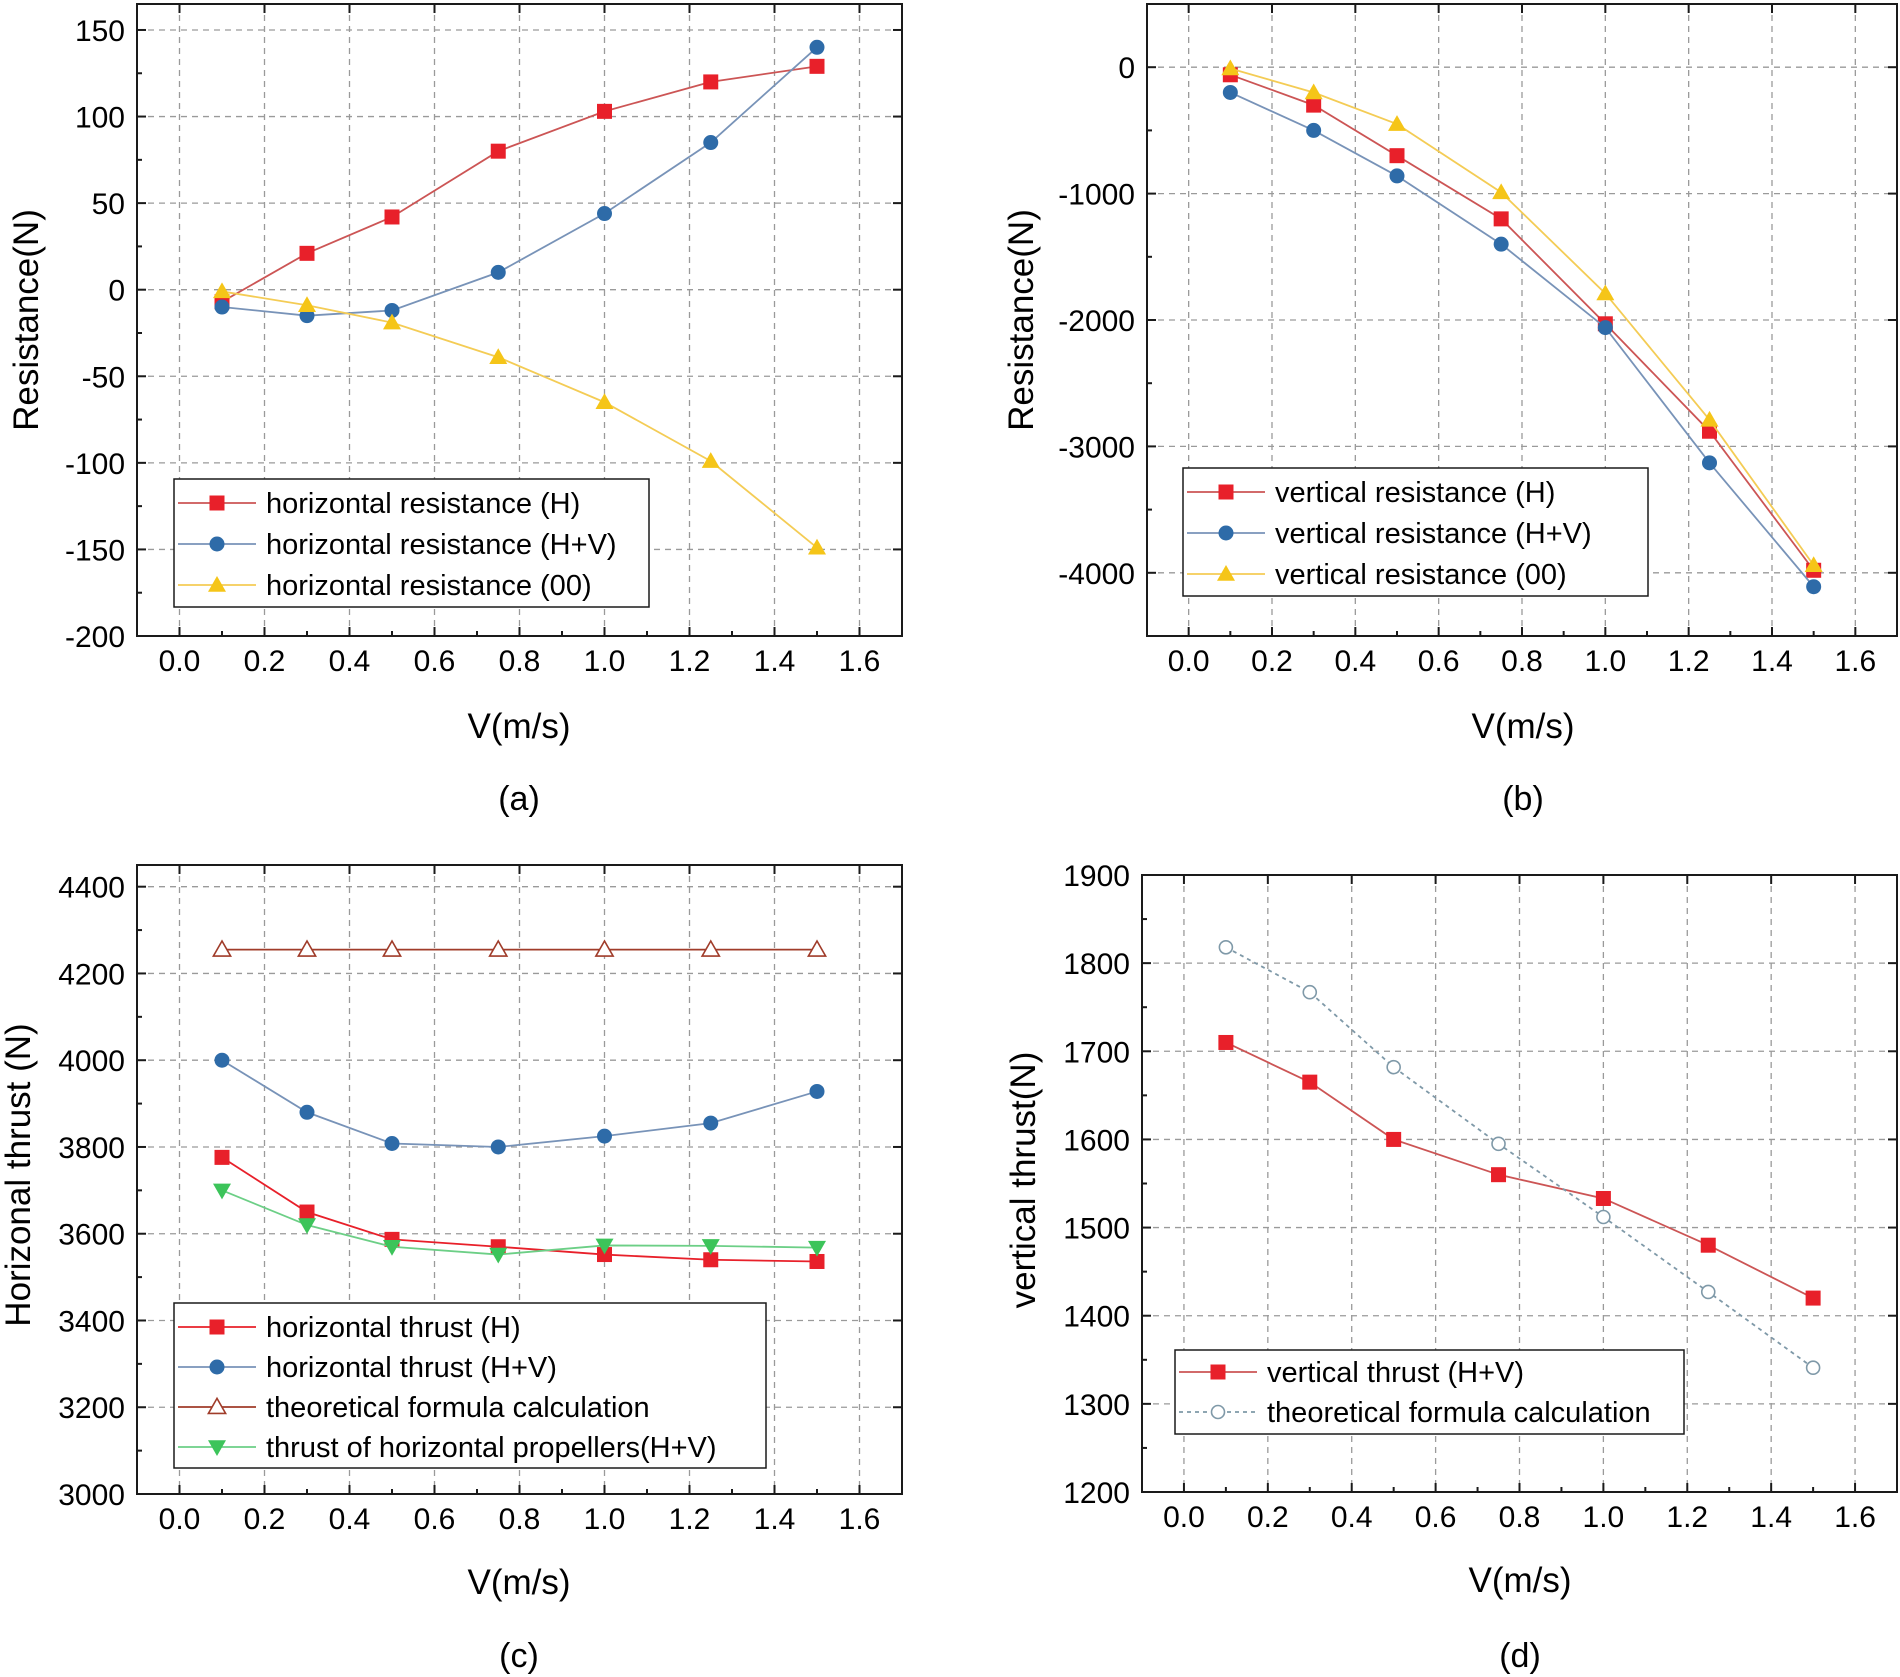  I want to click on panel-d-y-axis-title: vertical thrust(N), so click(1023, 1180).